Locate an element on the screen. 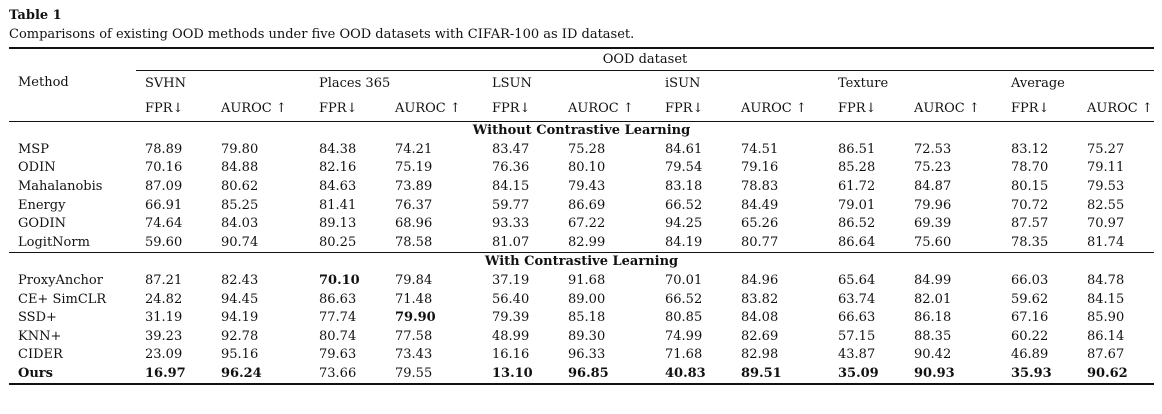 This screenshot has height=414, width=1162. auroc-cell: 84.49 is located at coordinates (760, 205).